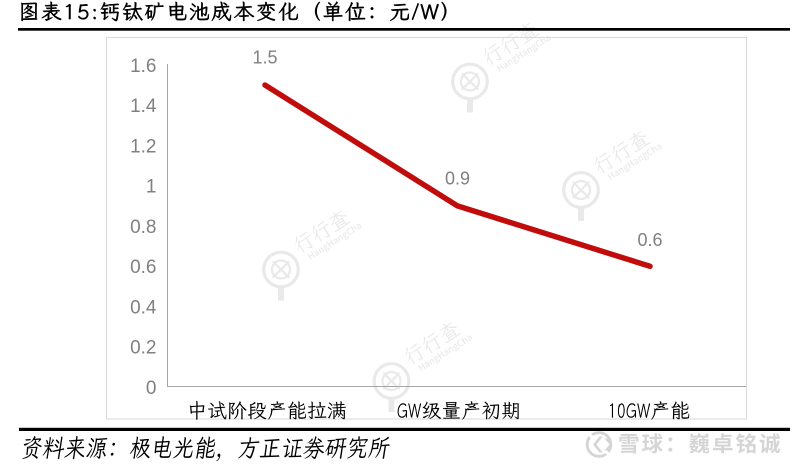 The image size is (800, 467). Describe the element at coordinates (143, 106) in the screenshot. I see `svg-text: 1.4` at that location.